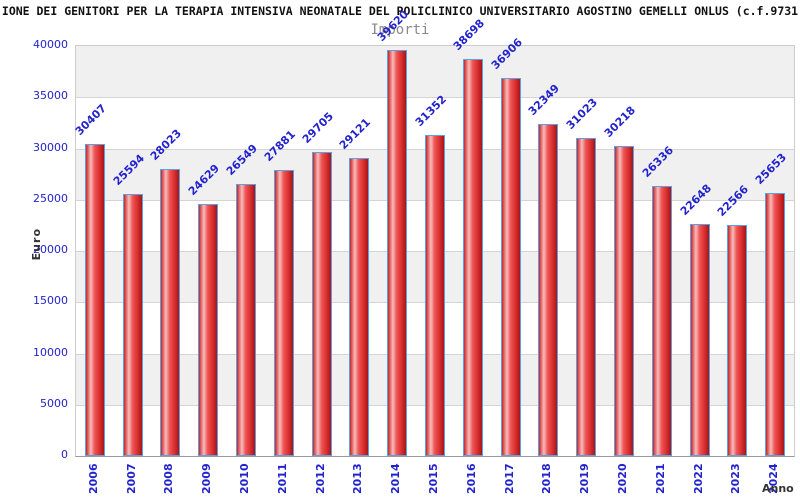 The width and height of the screenshot is (800, 500). I want to click on y-tick-label: 5000, so click(54, 403).